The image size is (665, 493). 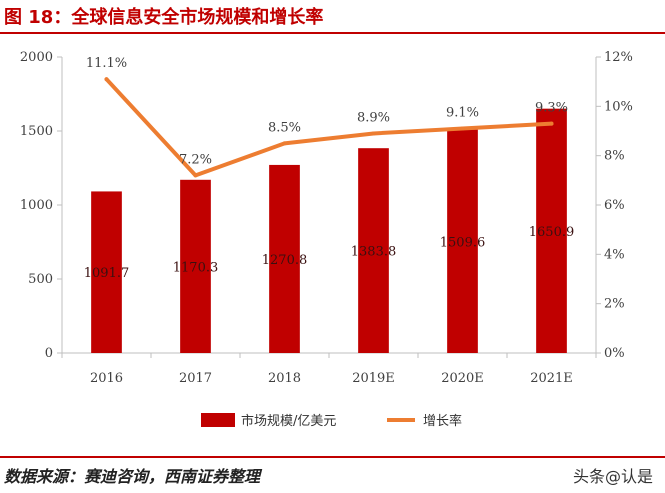 What do you see at coordinates (195, 159) in the screenshot?
I see `line-value-label: 7.2%` at bounding box center [195, 159].